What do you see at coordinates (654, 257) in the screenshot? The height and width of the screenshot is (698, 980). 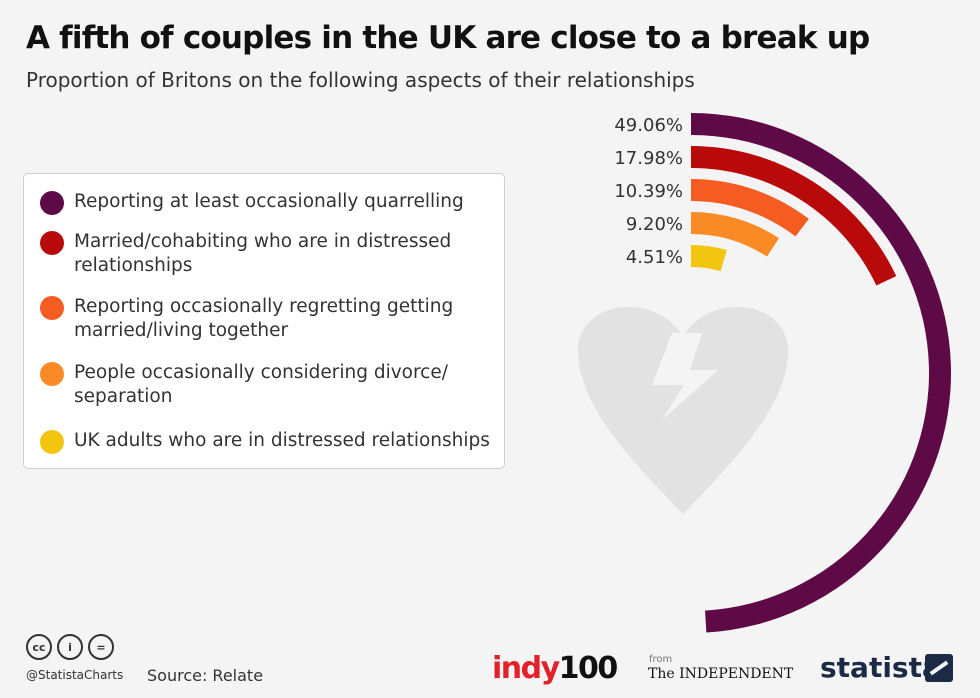 I see `value-label: 4.51%` at bounding box center [654, 257].